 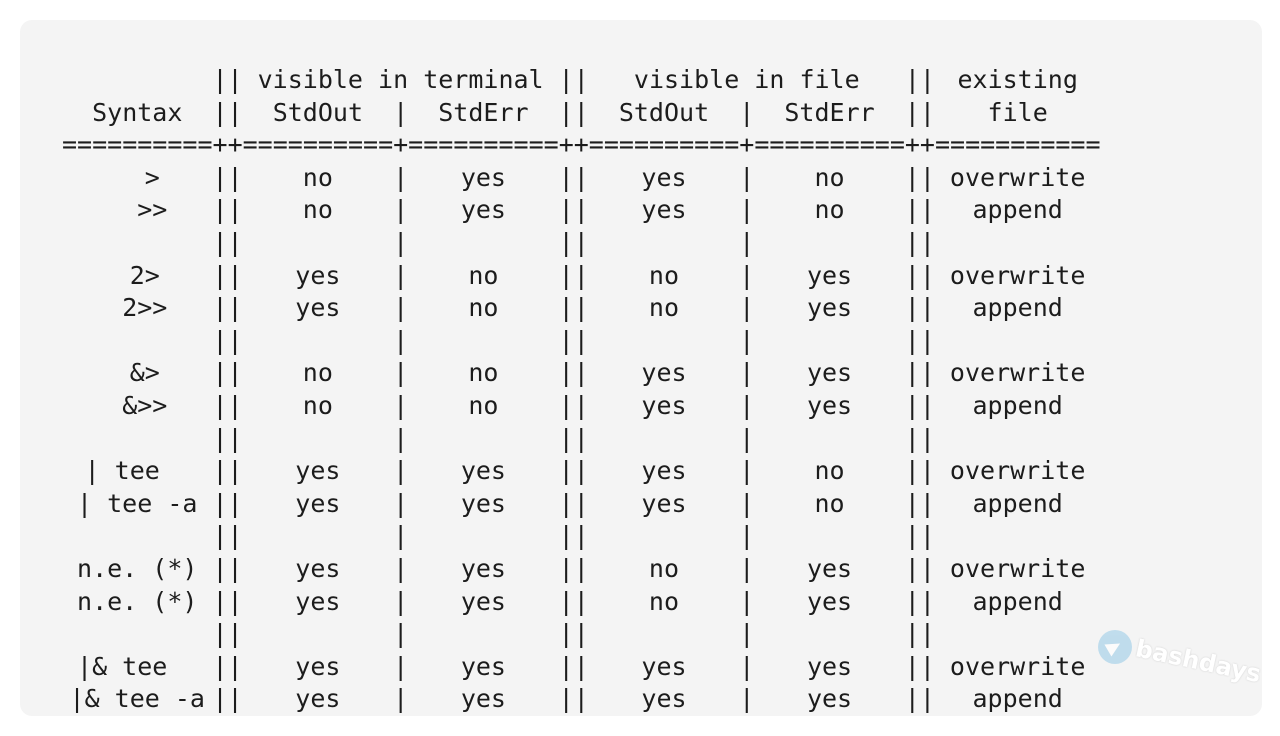 I want to click on table-cell: |& tee, so click(x=137, y=666).